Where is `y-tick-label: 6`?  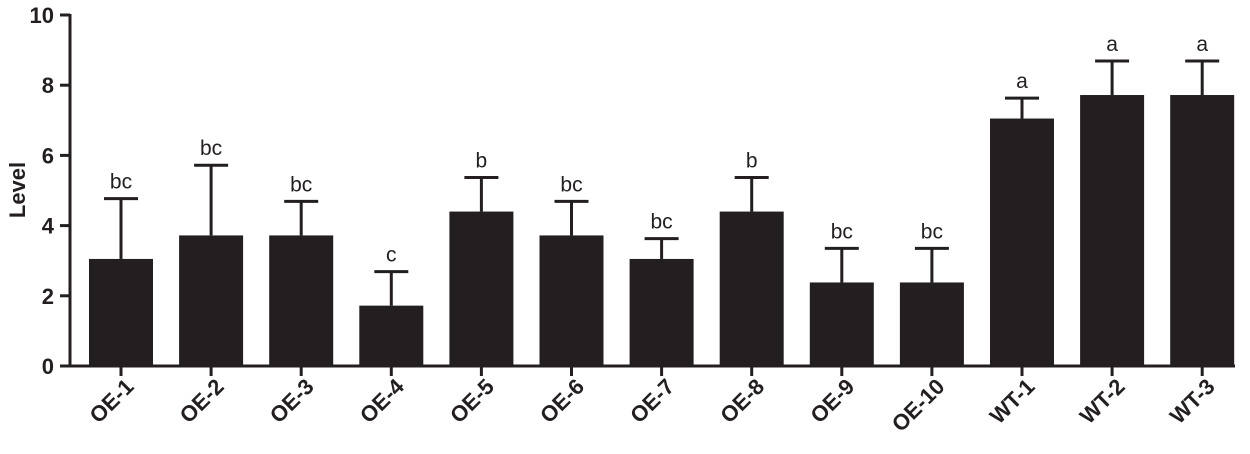
y-tick-label: 6 is located at coordinates (48, 155).